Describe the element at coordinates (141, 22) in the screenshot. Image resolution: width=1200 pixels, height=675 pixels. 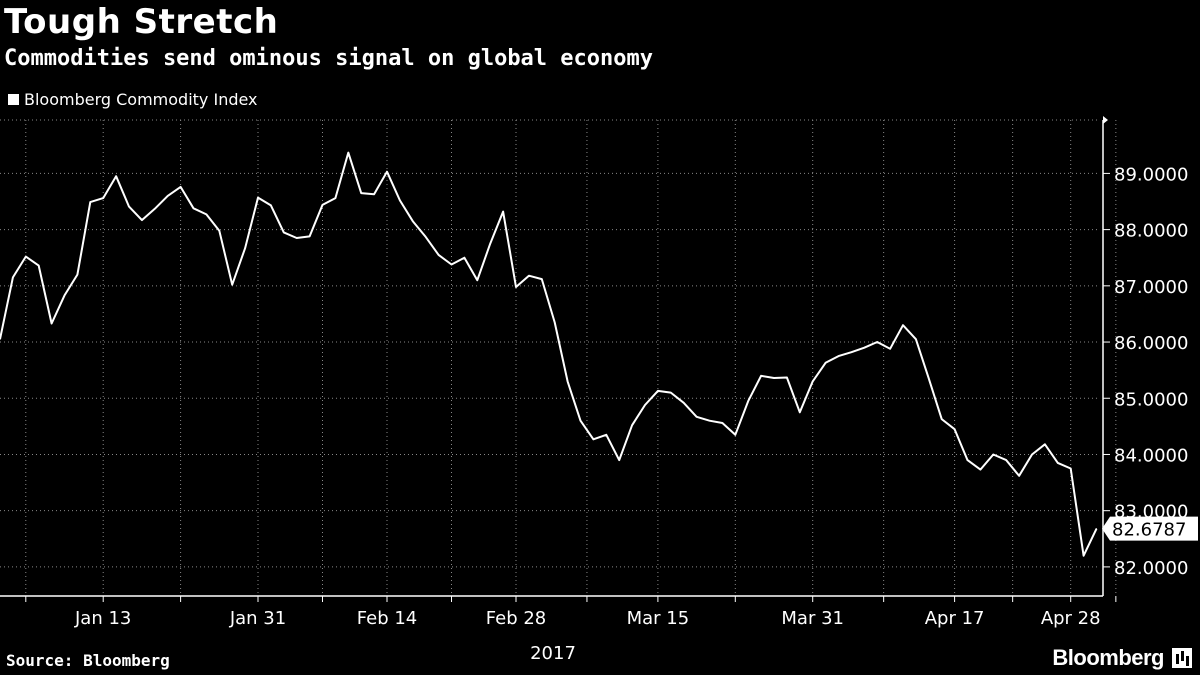
I see `chart-title: Tough Stretch` at that location.